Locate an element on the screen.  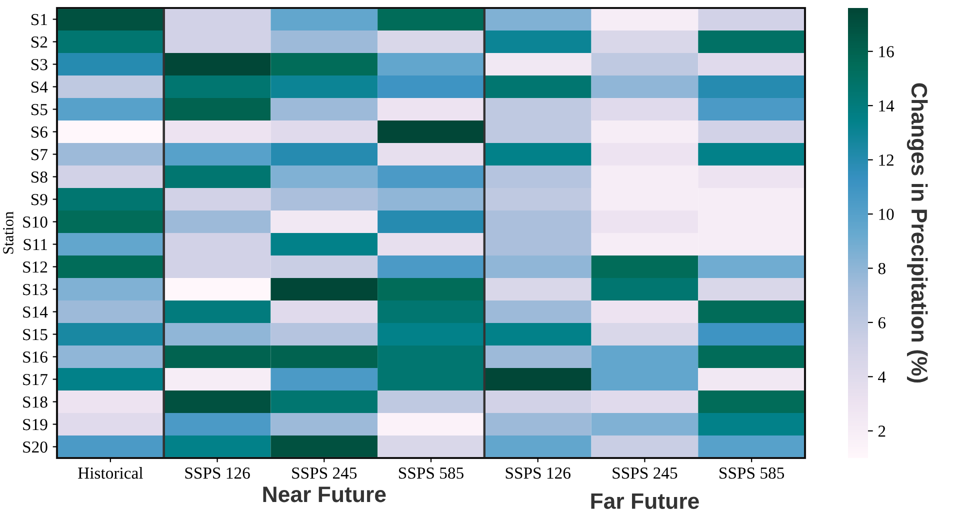
y-tick-label: S3 is located at coordinates (39, 64).